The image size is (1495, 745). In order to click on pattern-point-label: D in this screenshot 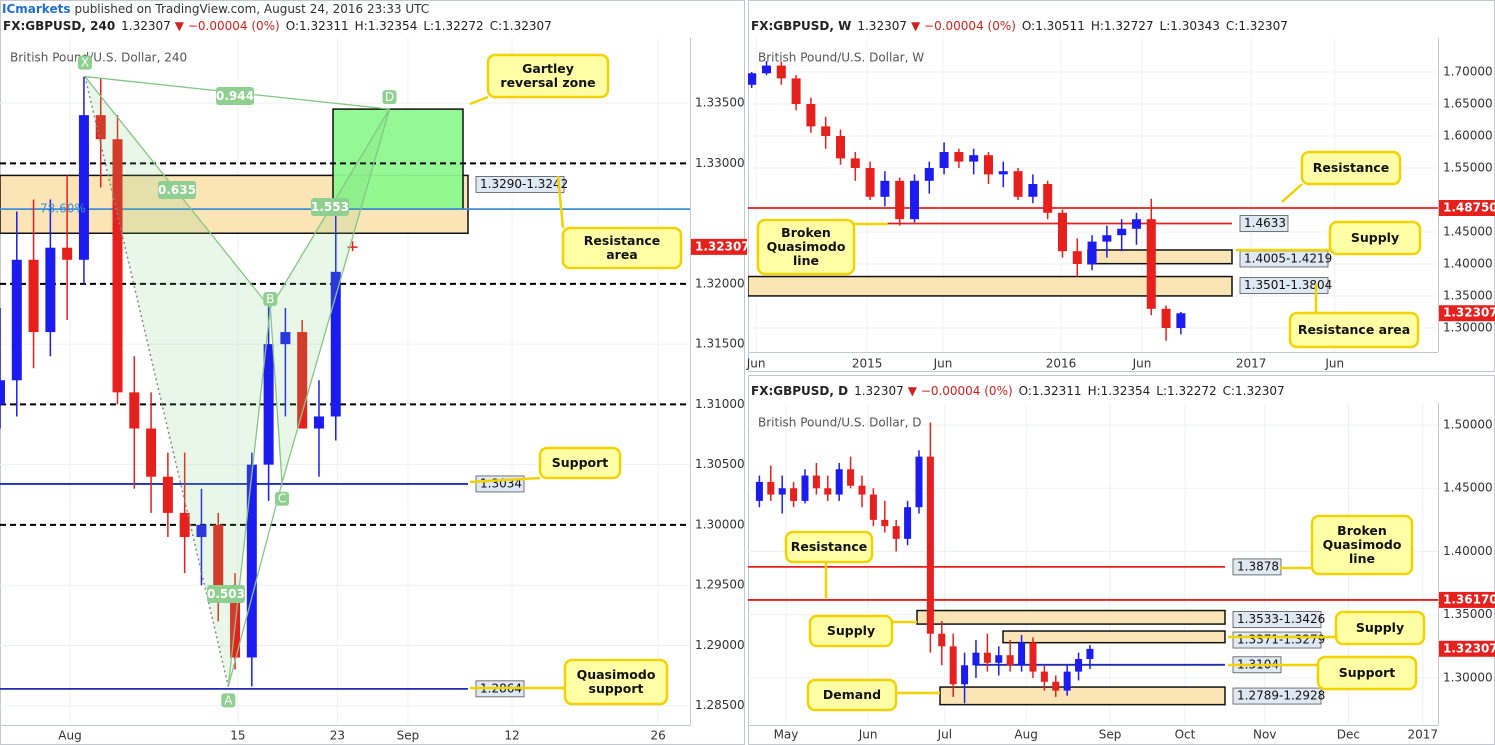, I will do `click(389, 97)`.